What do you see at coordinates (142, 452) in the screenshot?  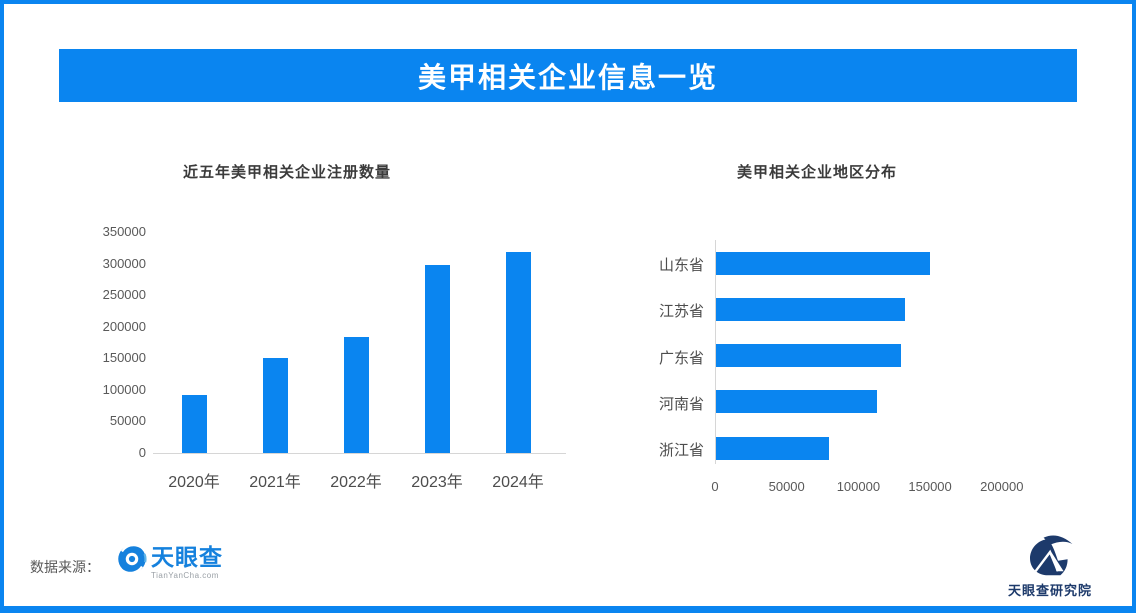 I see `y-axis-tick-label: 0` at bounding box center [142, 452].